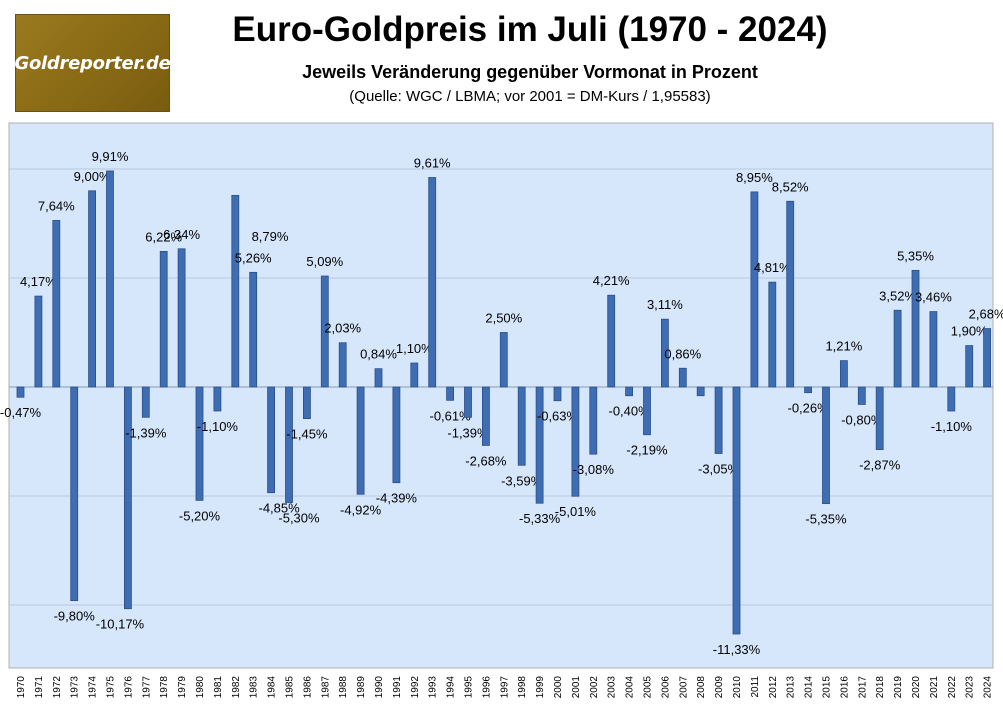 Image resolution: width=1003 pixels, height=712 pixels. What do you see at coordinates (611, 280) in the screenshot?
I see `data-label: 4,21%` at bounding box center [611, 280].